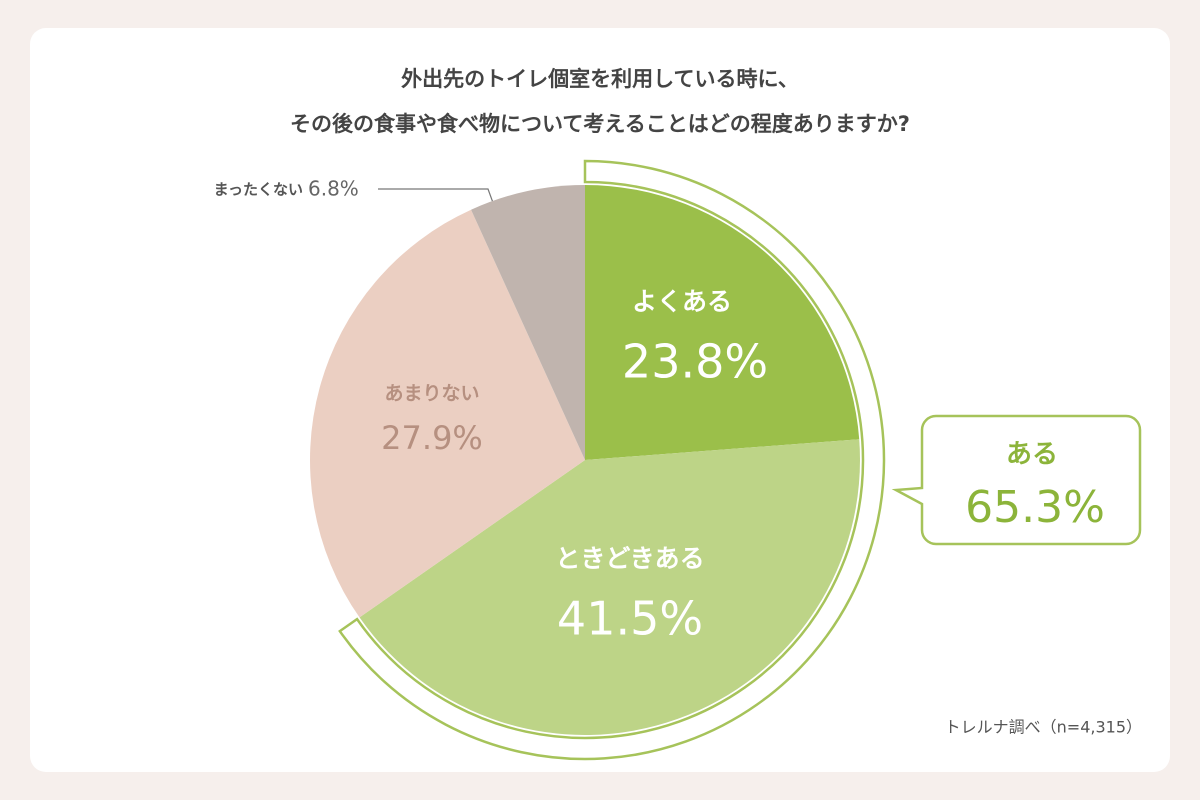 This screenshot has height=800, width=1200. What do you see at coordinates (1016, 480) in the screenshot?
I see `callout-box` at bounding box center [1016, 480].